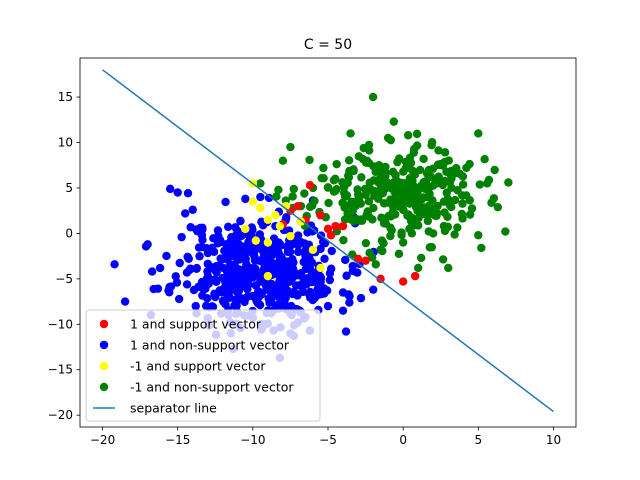 This screenshot has width=640, height=480. Describe the element at coordinates (328, 45) in the screenshot. I see `chart-title: C = 50` at that location.